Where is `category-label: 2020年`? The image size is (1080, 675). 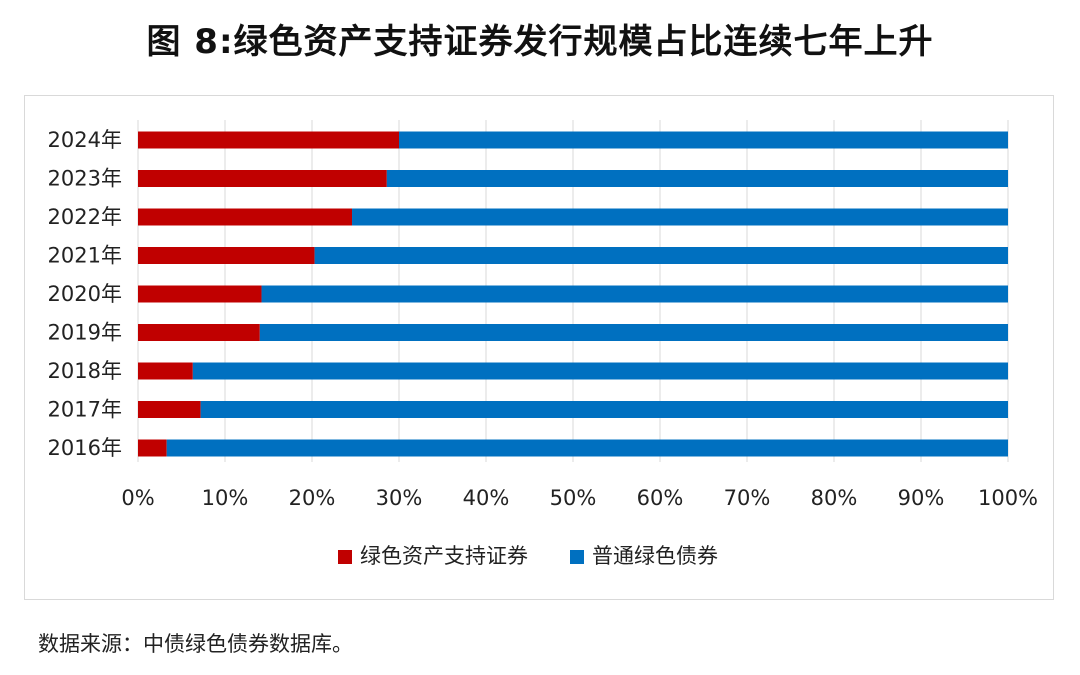
category-label: 2020年 is located at coordinates (85, 294).